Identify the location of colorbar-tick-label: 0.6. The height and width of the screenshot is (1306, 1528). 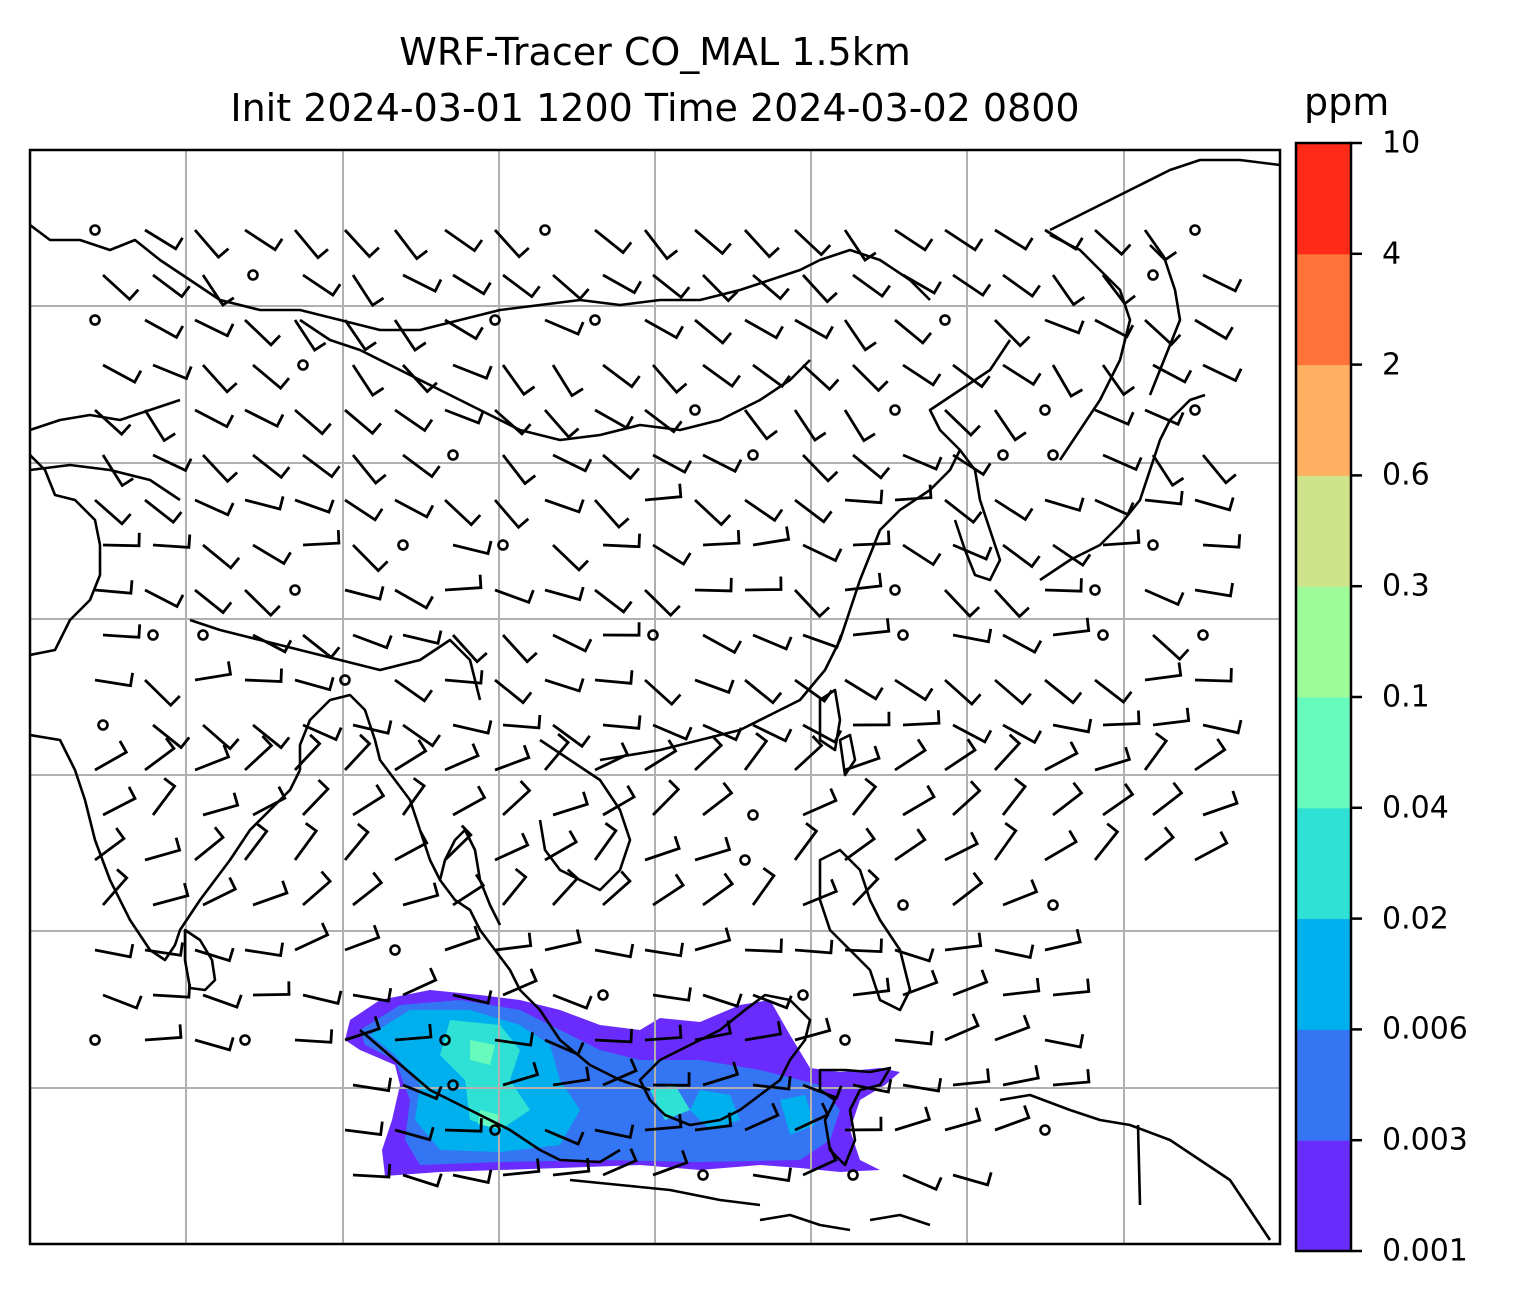
(1406, 475).